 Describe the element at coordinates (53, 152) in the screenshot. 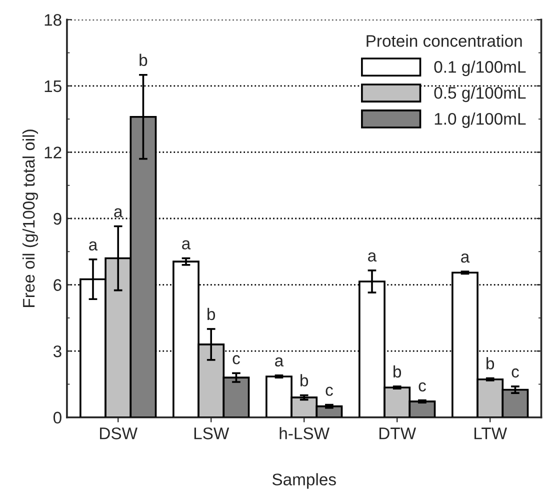

I see `y-tick-label: 12` at that location.